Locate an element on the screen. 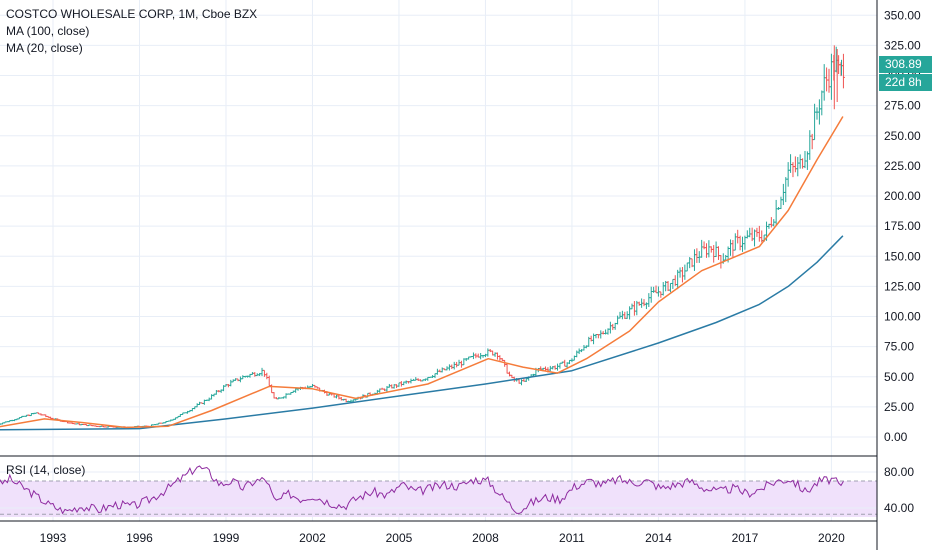 This screenshot has width=932, height=550. price-tick-label: 125.00 is located at coordinates (902, 286).